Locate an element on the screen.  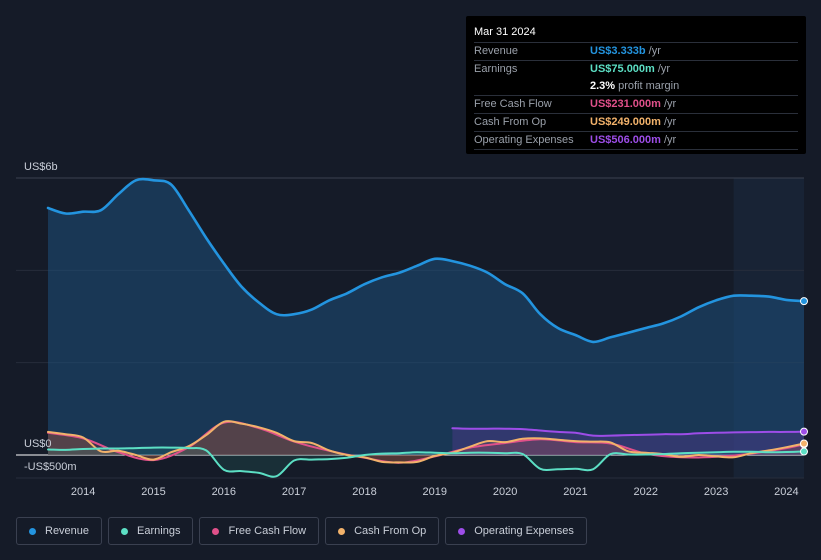
tooltip-value: US$231.000m is located at coordinates (625, 104).